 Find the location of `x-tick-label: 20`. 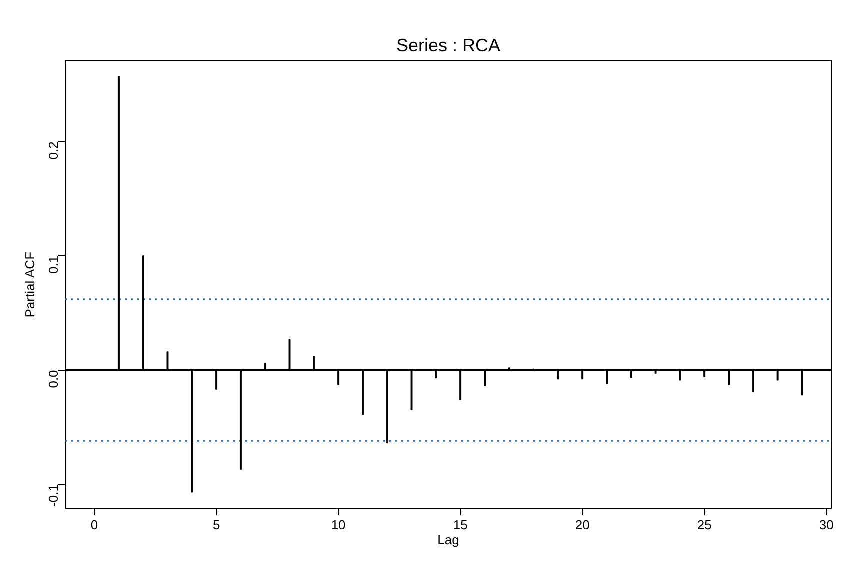

x-tick-label: 20 is located at coordinates (582, 525).